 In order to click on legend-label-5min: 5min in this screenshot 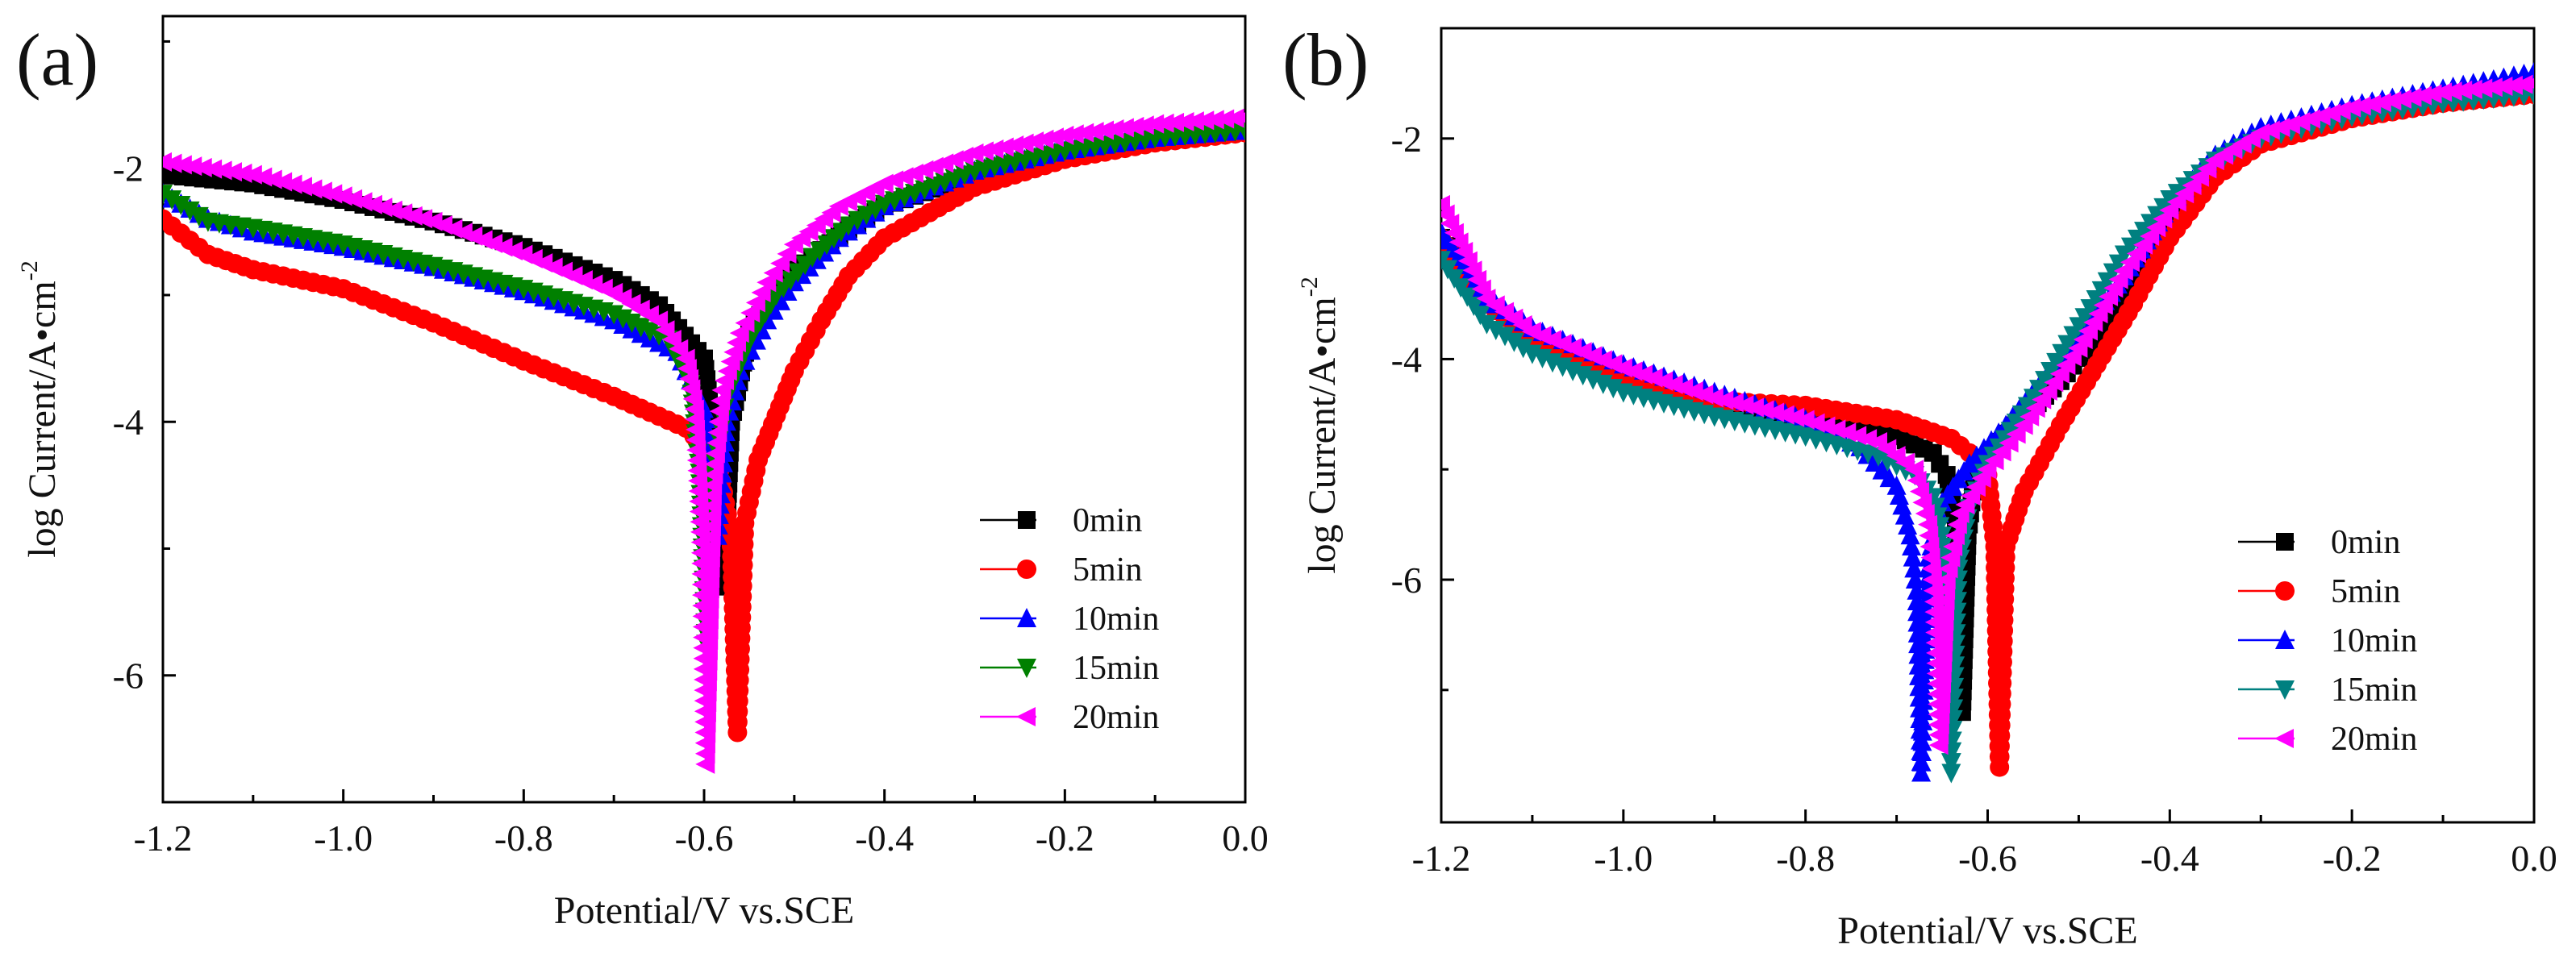, I will do `click(2365, 591)`.